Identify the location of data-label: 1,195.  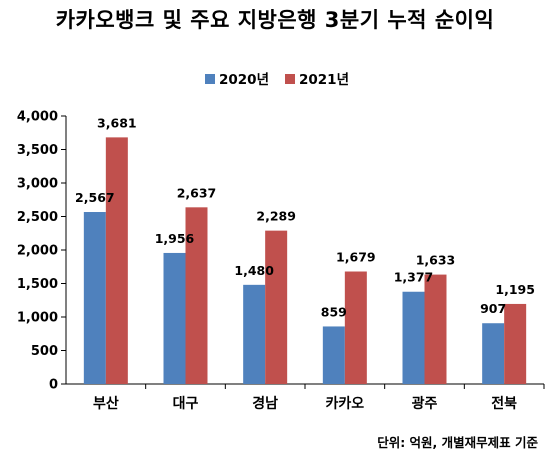
(515, 289).